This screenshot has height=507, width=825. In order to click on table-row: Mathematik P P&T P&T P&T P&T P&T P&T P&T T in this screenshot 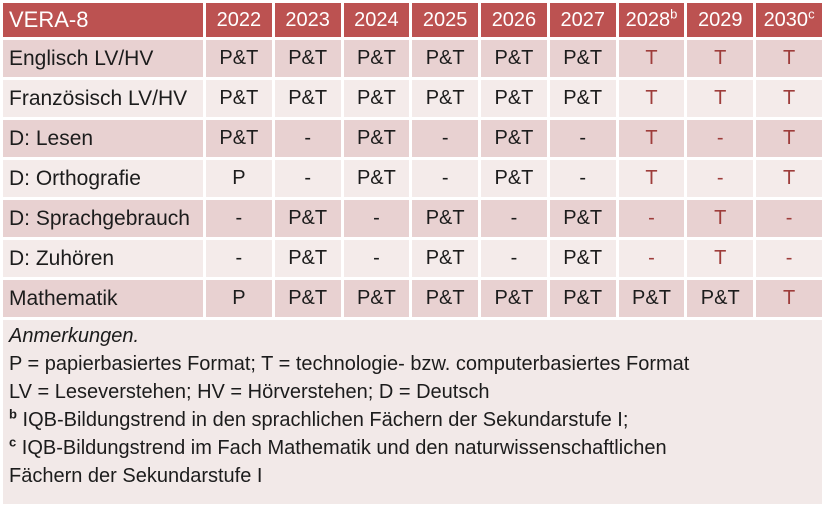, I will do `click(412, 298)`.